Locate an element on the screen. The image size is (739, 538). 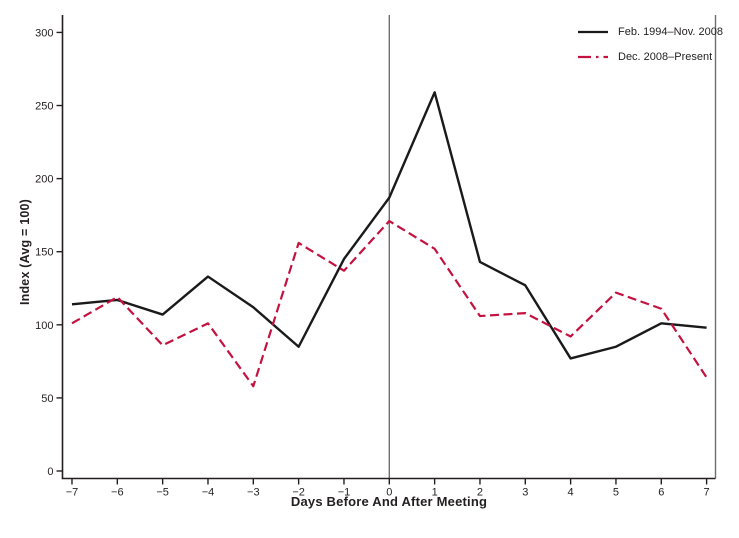
x-tick-label: 0 is located at coordinates (389, 493).